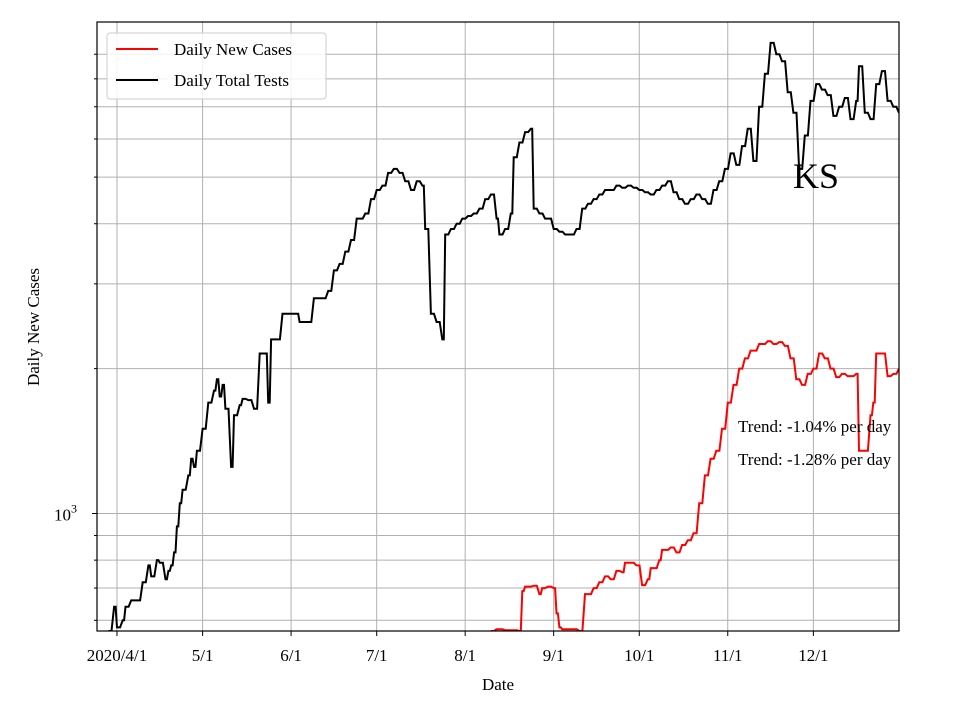  What do you see at coordinates (65, 513) in the screenshot?
I see `y-tick-label: 103` at bounding box center [65, 513].